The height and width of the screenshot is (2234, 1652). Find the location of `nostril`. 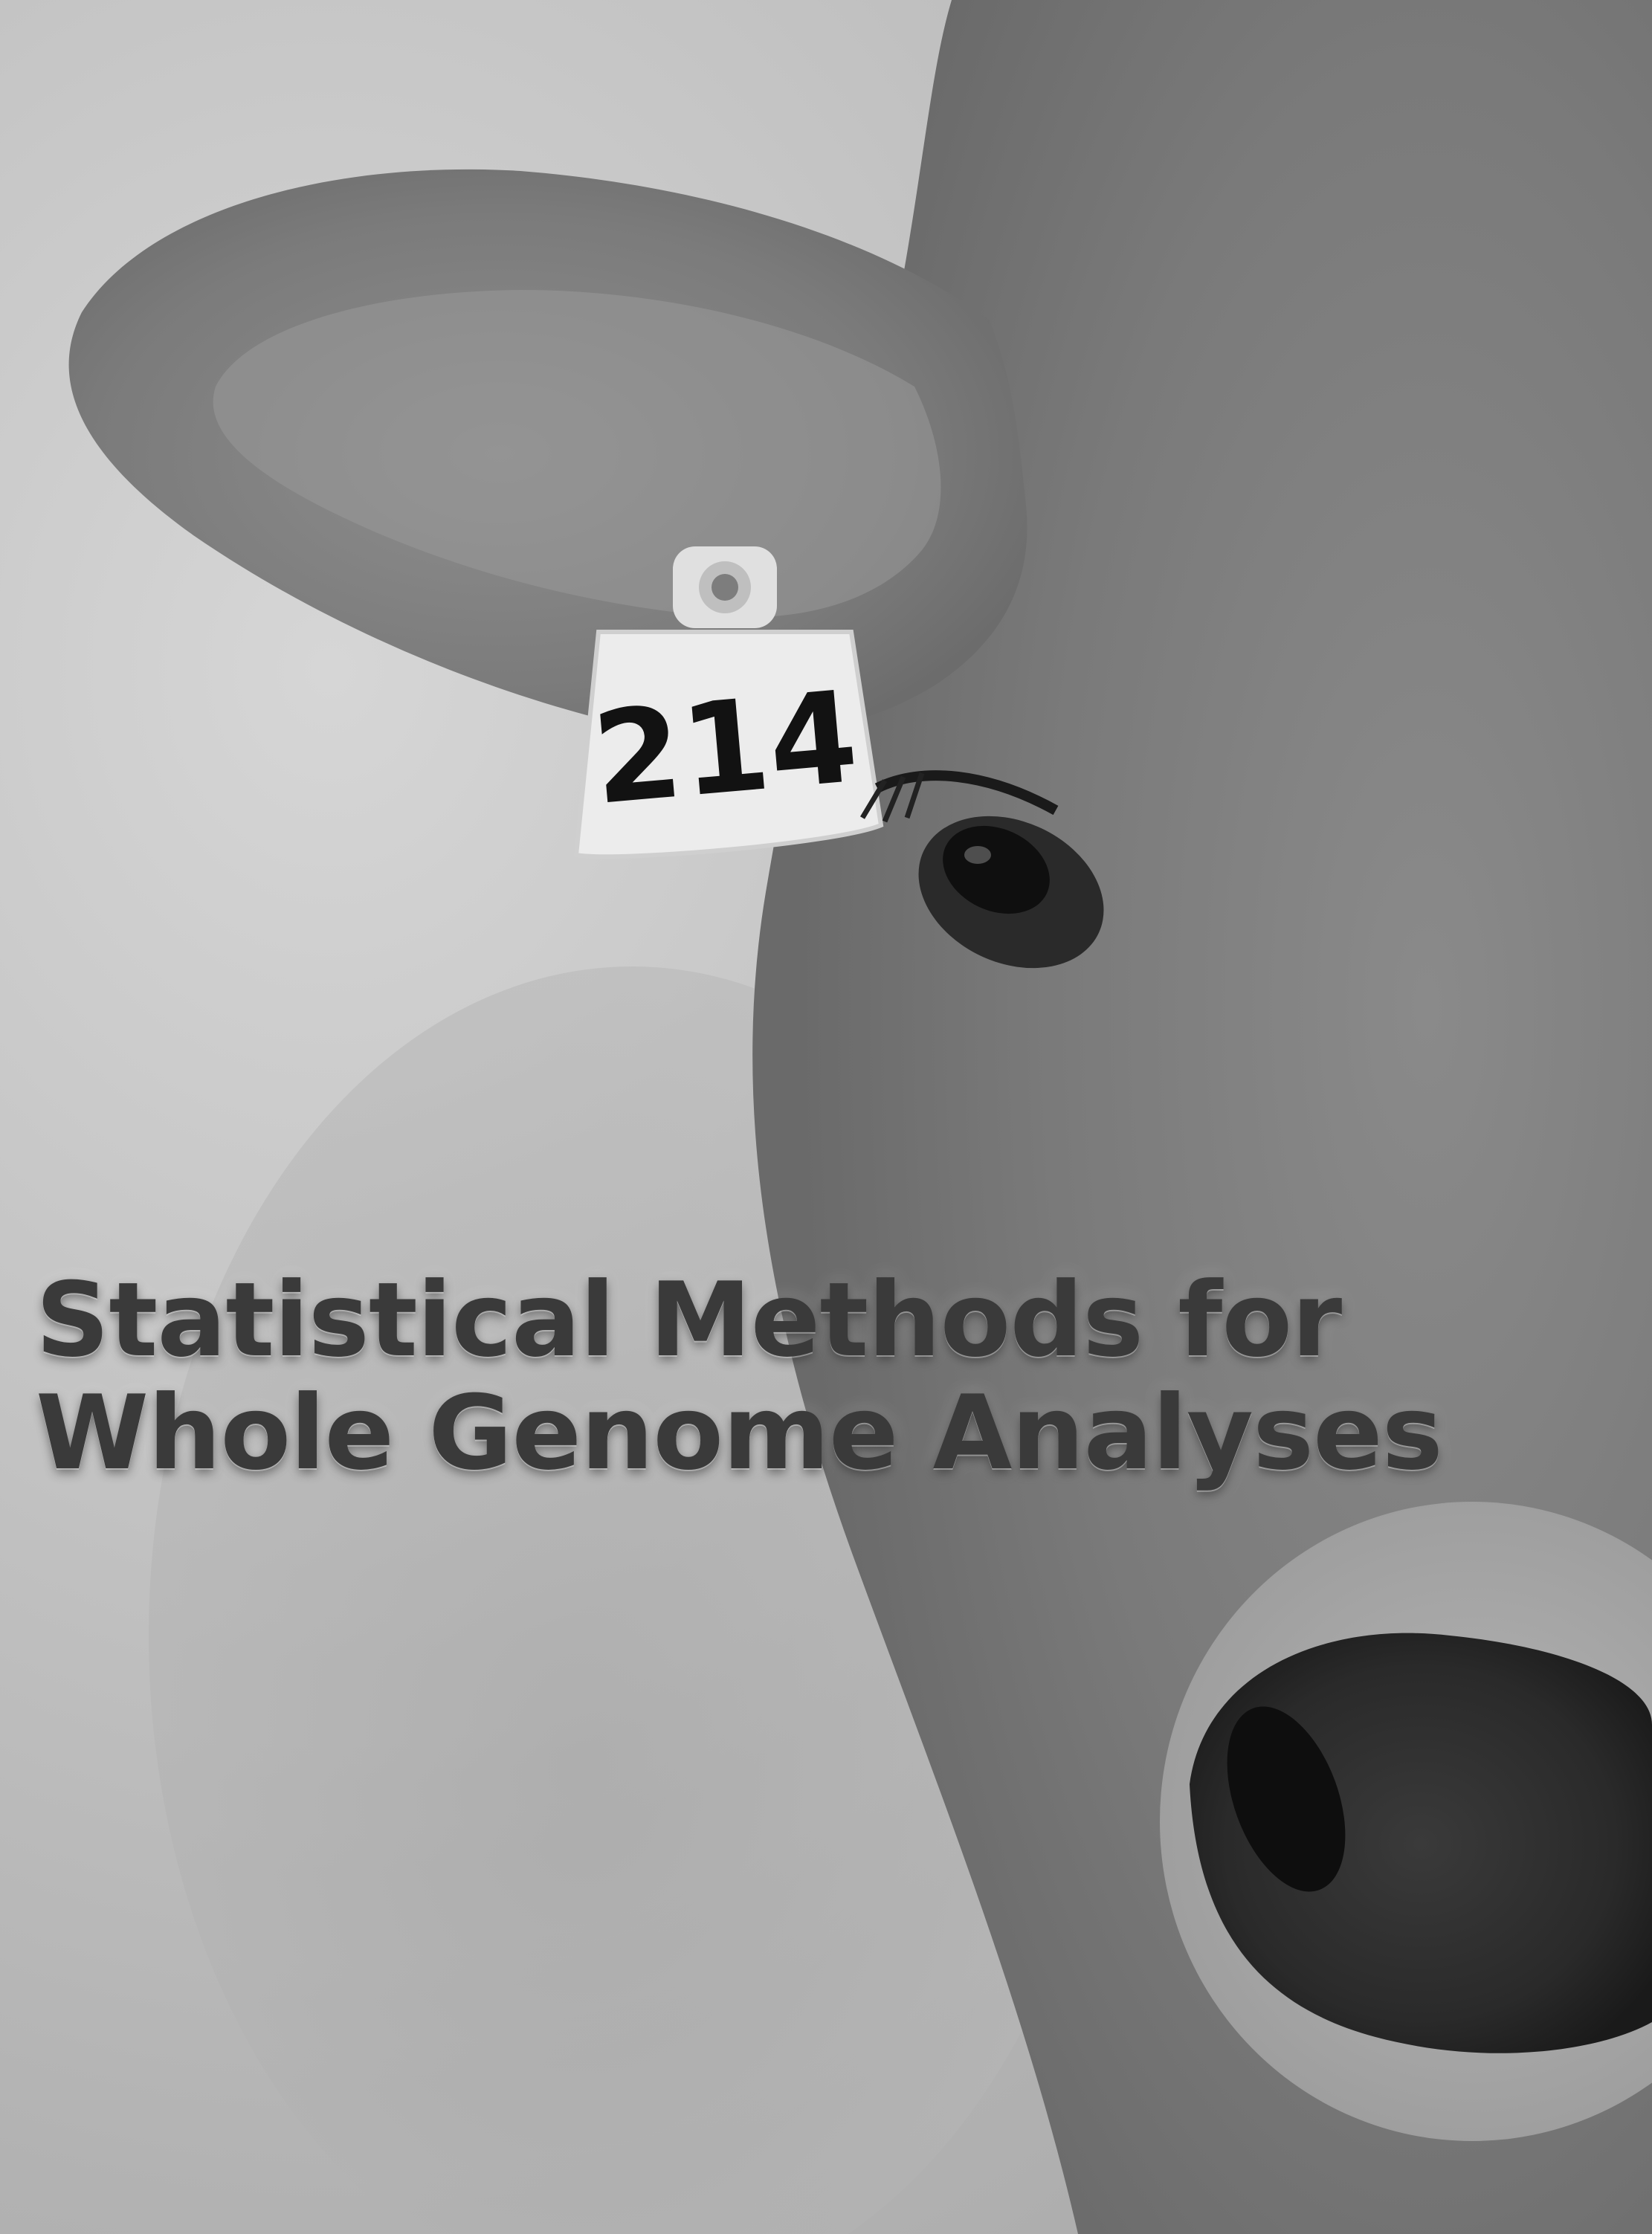

nostril is located at coordinates (1286, 1799).